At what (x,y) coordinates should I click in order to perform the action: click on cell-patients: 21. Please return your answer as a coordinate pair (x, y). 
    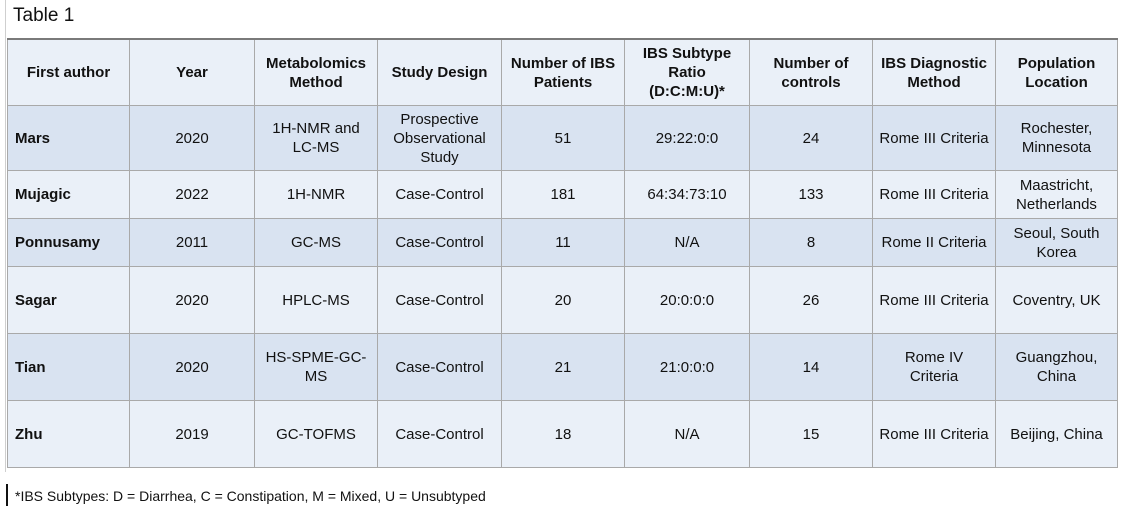
    Looking at the image, I should click on (563, 367).